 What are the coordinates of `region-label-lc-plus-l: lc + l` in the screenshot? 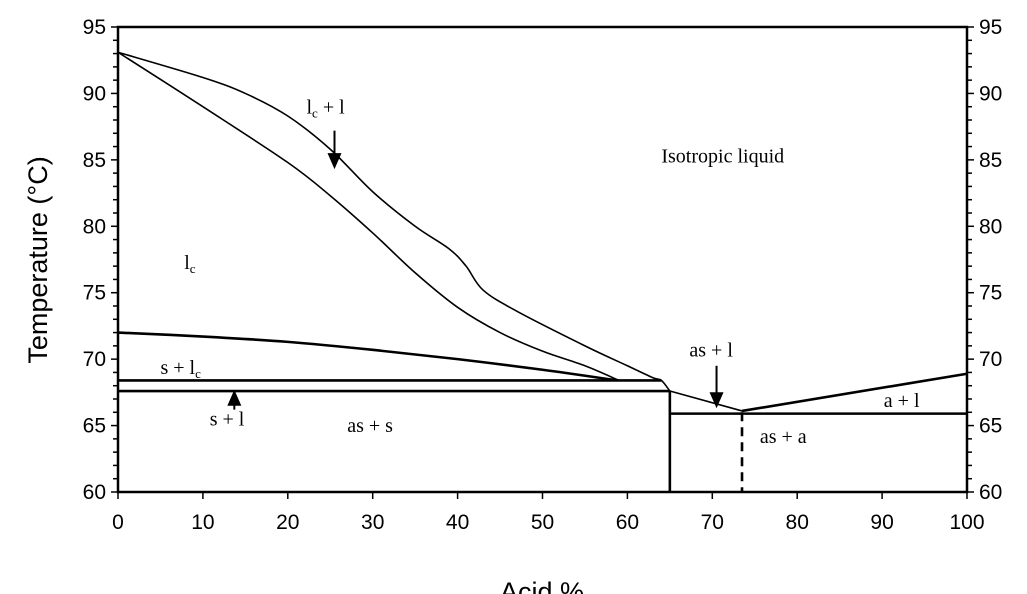 It's located at (325, 108).